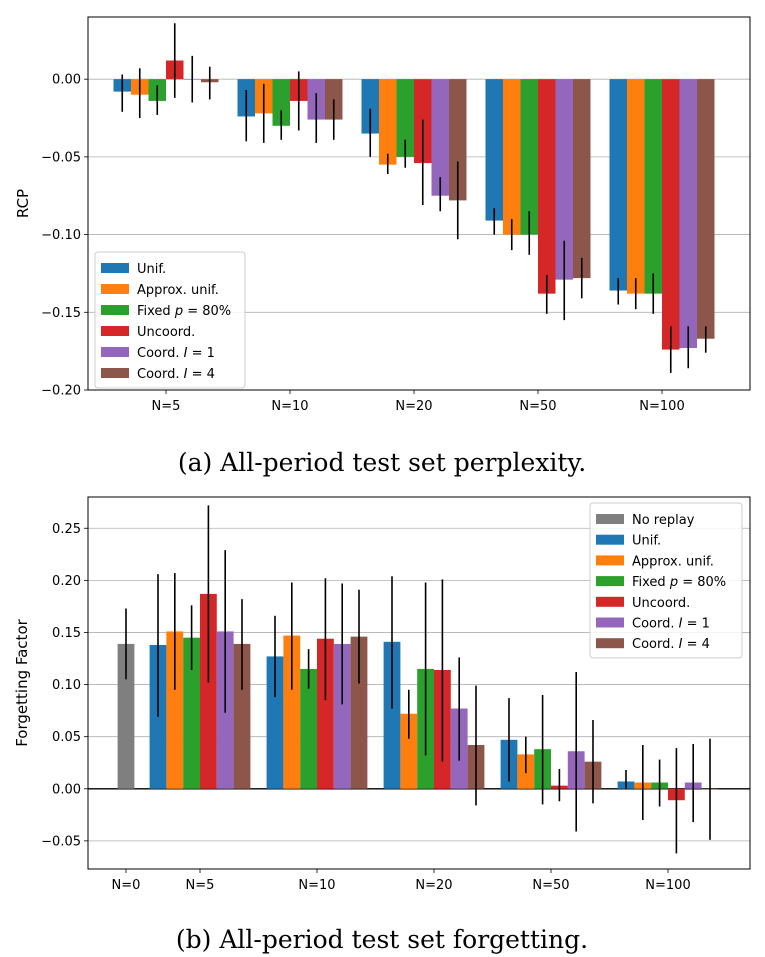 Image resolution: width=765 pixels, height=957 pixels. Describe the element at coordinates (66, 633) in the screenshot. I see `y-tick-label: 0.15` at that location.